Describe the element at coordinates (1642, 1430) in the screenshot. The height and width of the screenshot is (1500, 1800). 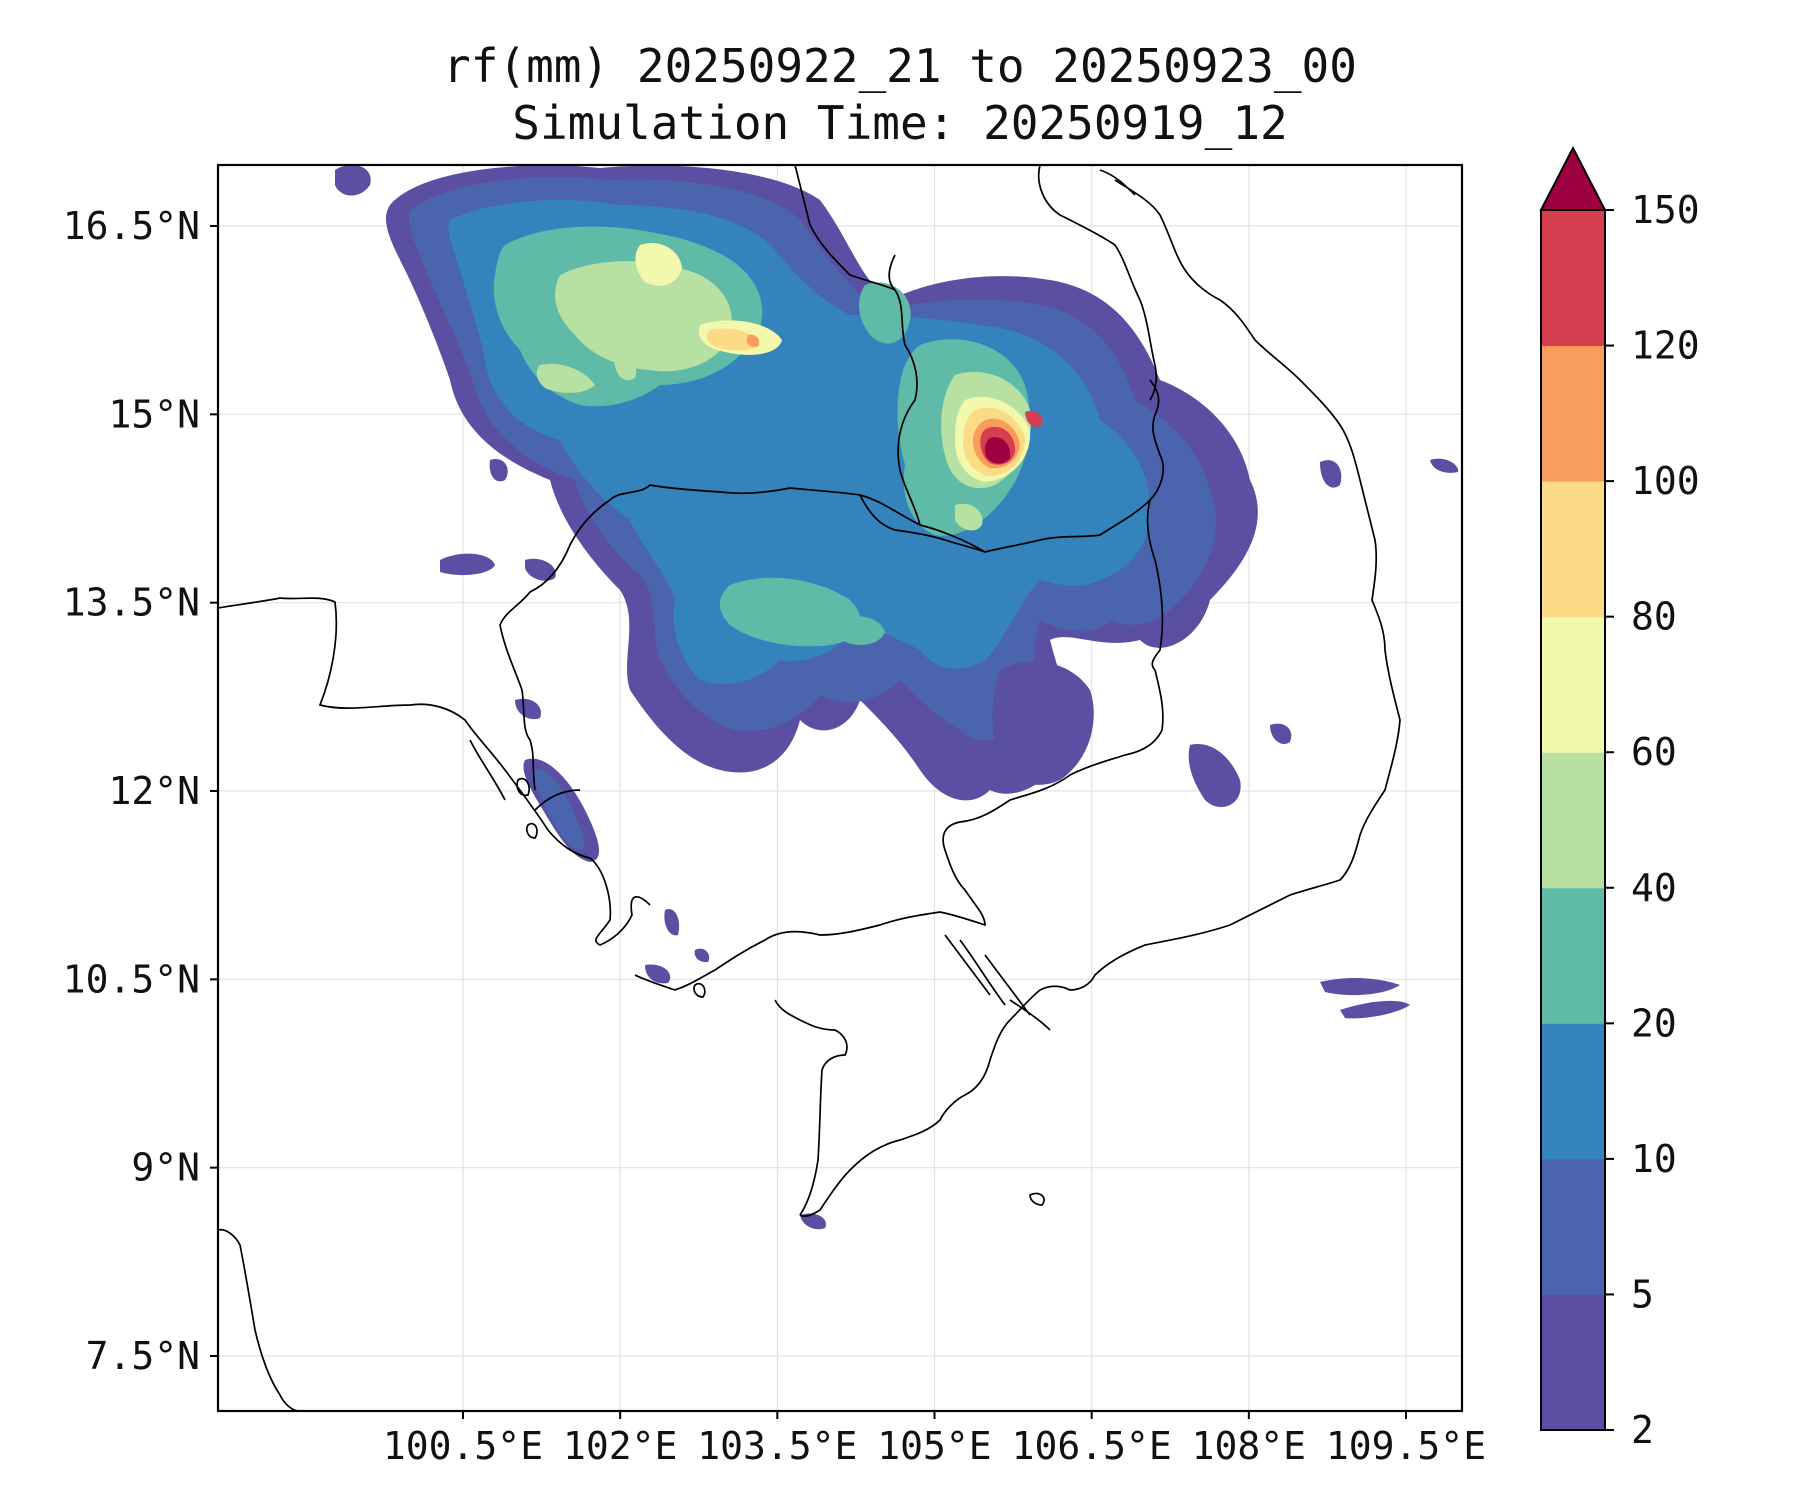
I see `colorbar-tick-label: 2` at that location.